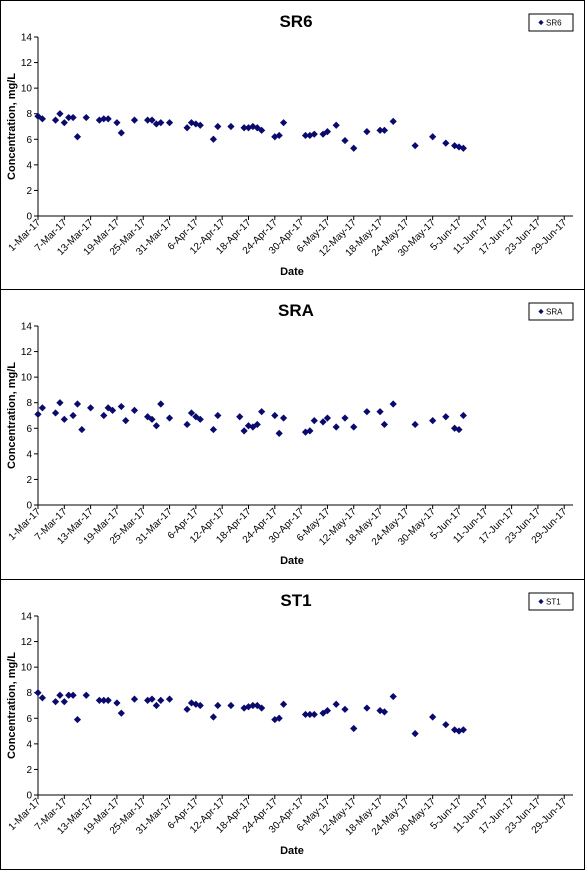 The image size is (585, 870). I want to click on legend-marker, so click(541, 601).